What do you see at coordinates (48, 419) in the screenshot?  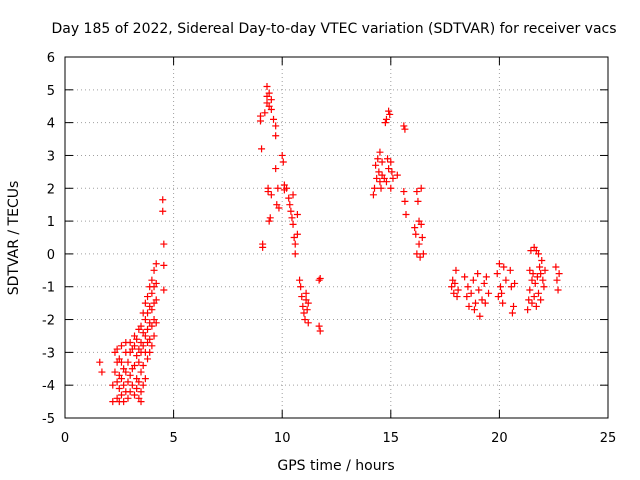 I see `y-tick-label: -5` at bounding box center [48, 419].